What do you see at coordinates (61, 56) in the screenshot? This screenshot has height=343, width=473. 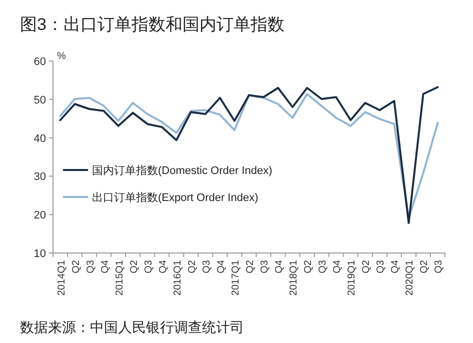 I see `y-axis-title: %` at bounding box center [61, 56].